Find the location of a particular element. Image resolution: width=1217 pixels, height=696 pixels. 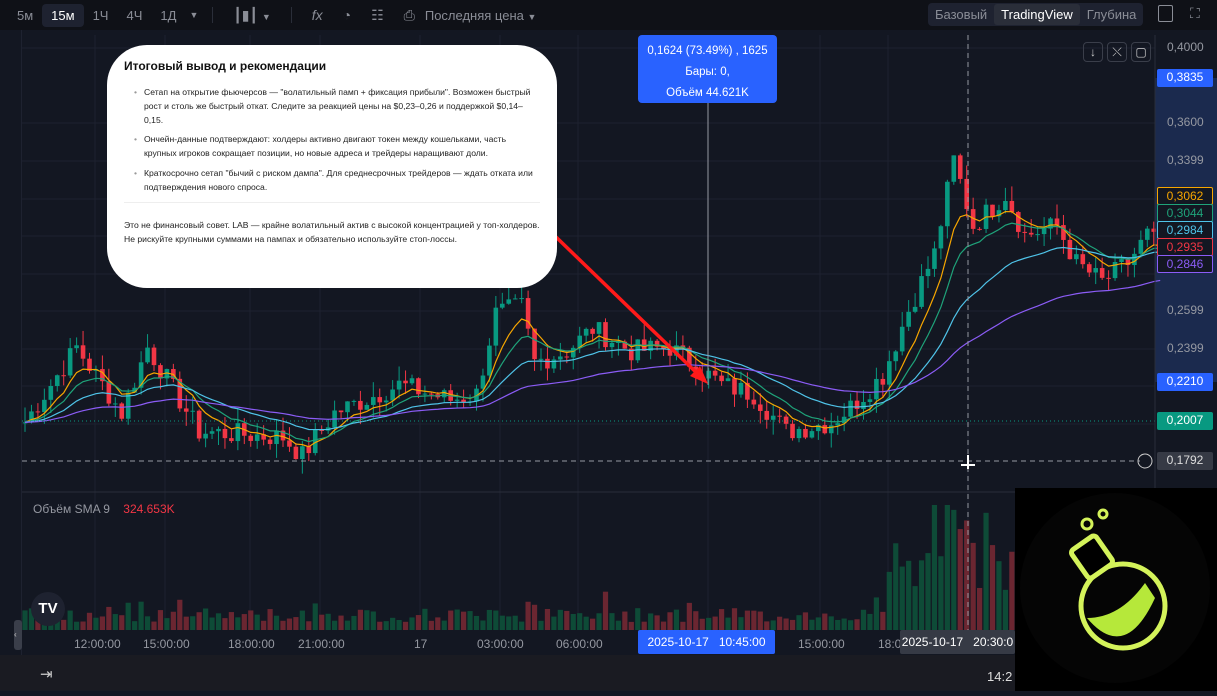

price-type-select: Последняя цена ▼ is located at coordinates (481, 15).